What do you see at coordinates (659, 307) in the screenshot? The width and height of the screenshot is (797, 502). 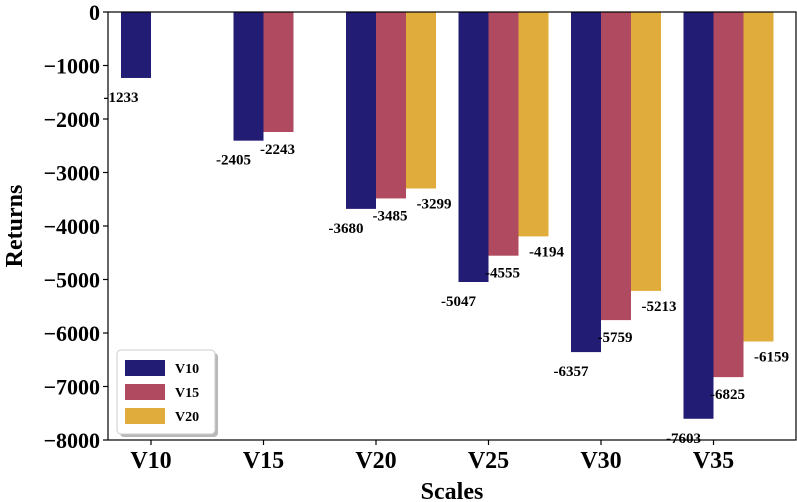 I see `data-label-v20-v30: -5213` at bounding box center [659, 307].